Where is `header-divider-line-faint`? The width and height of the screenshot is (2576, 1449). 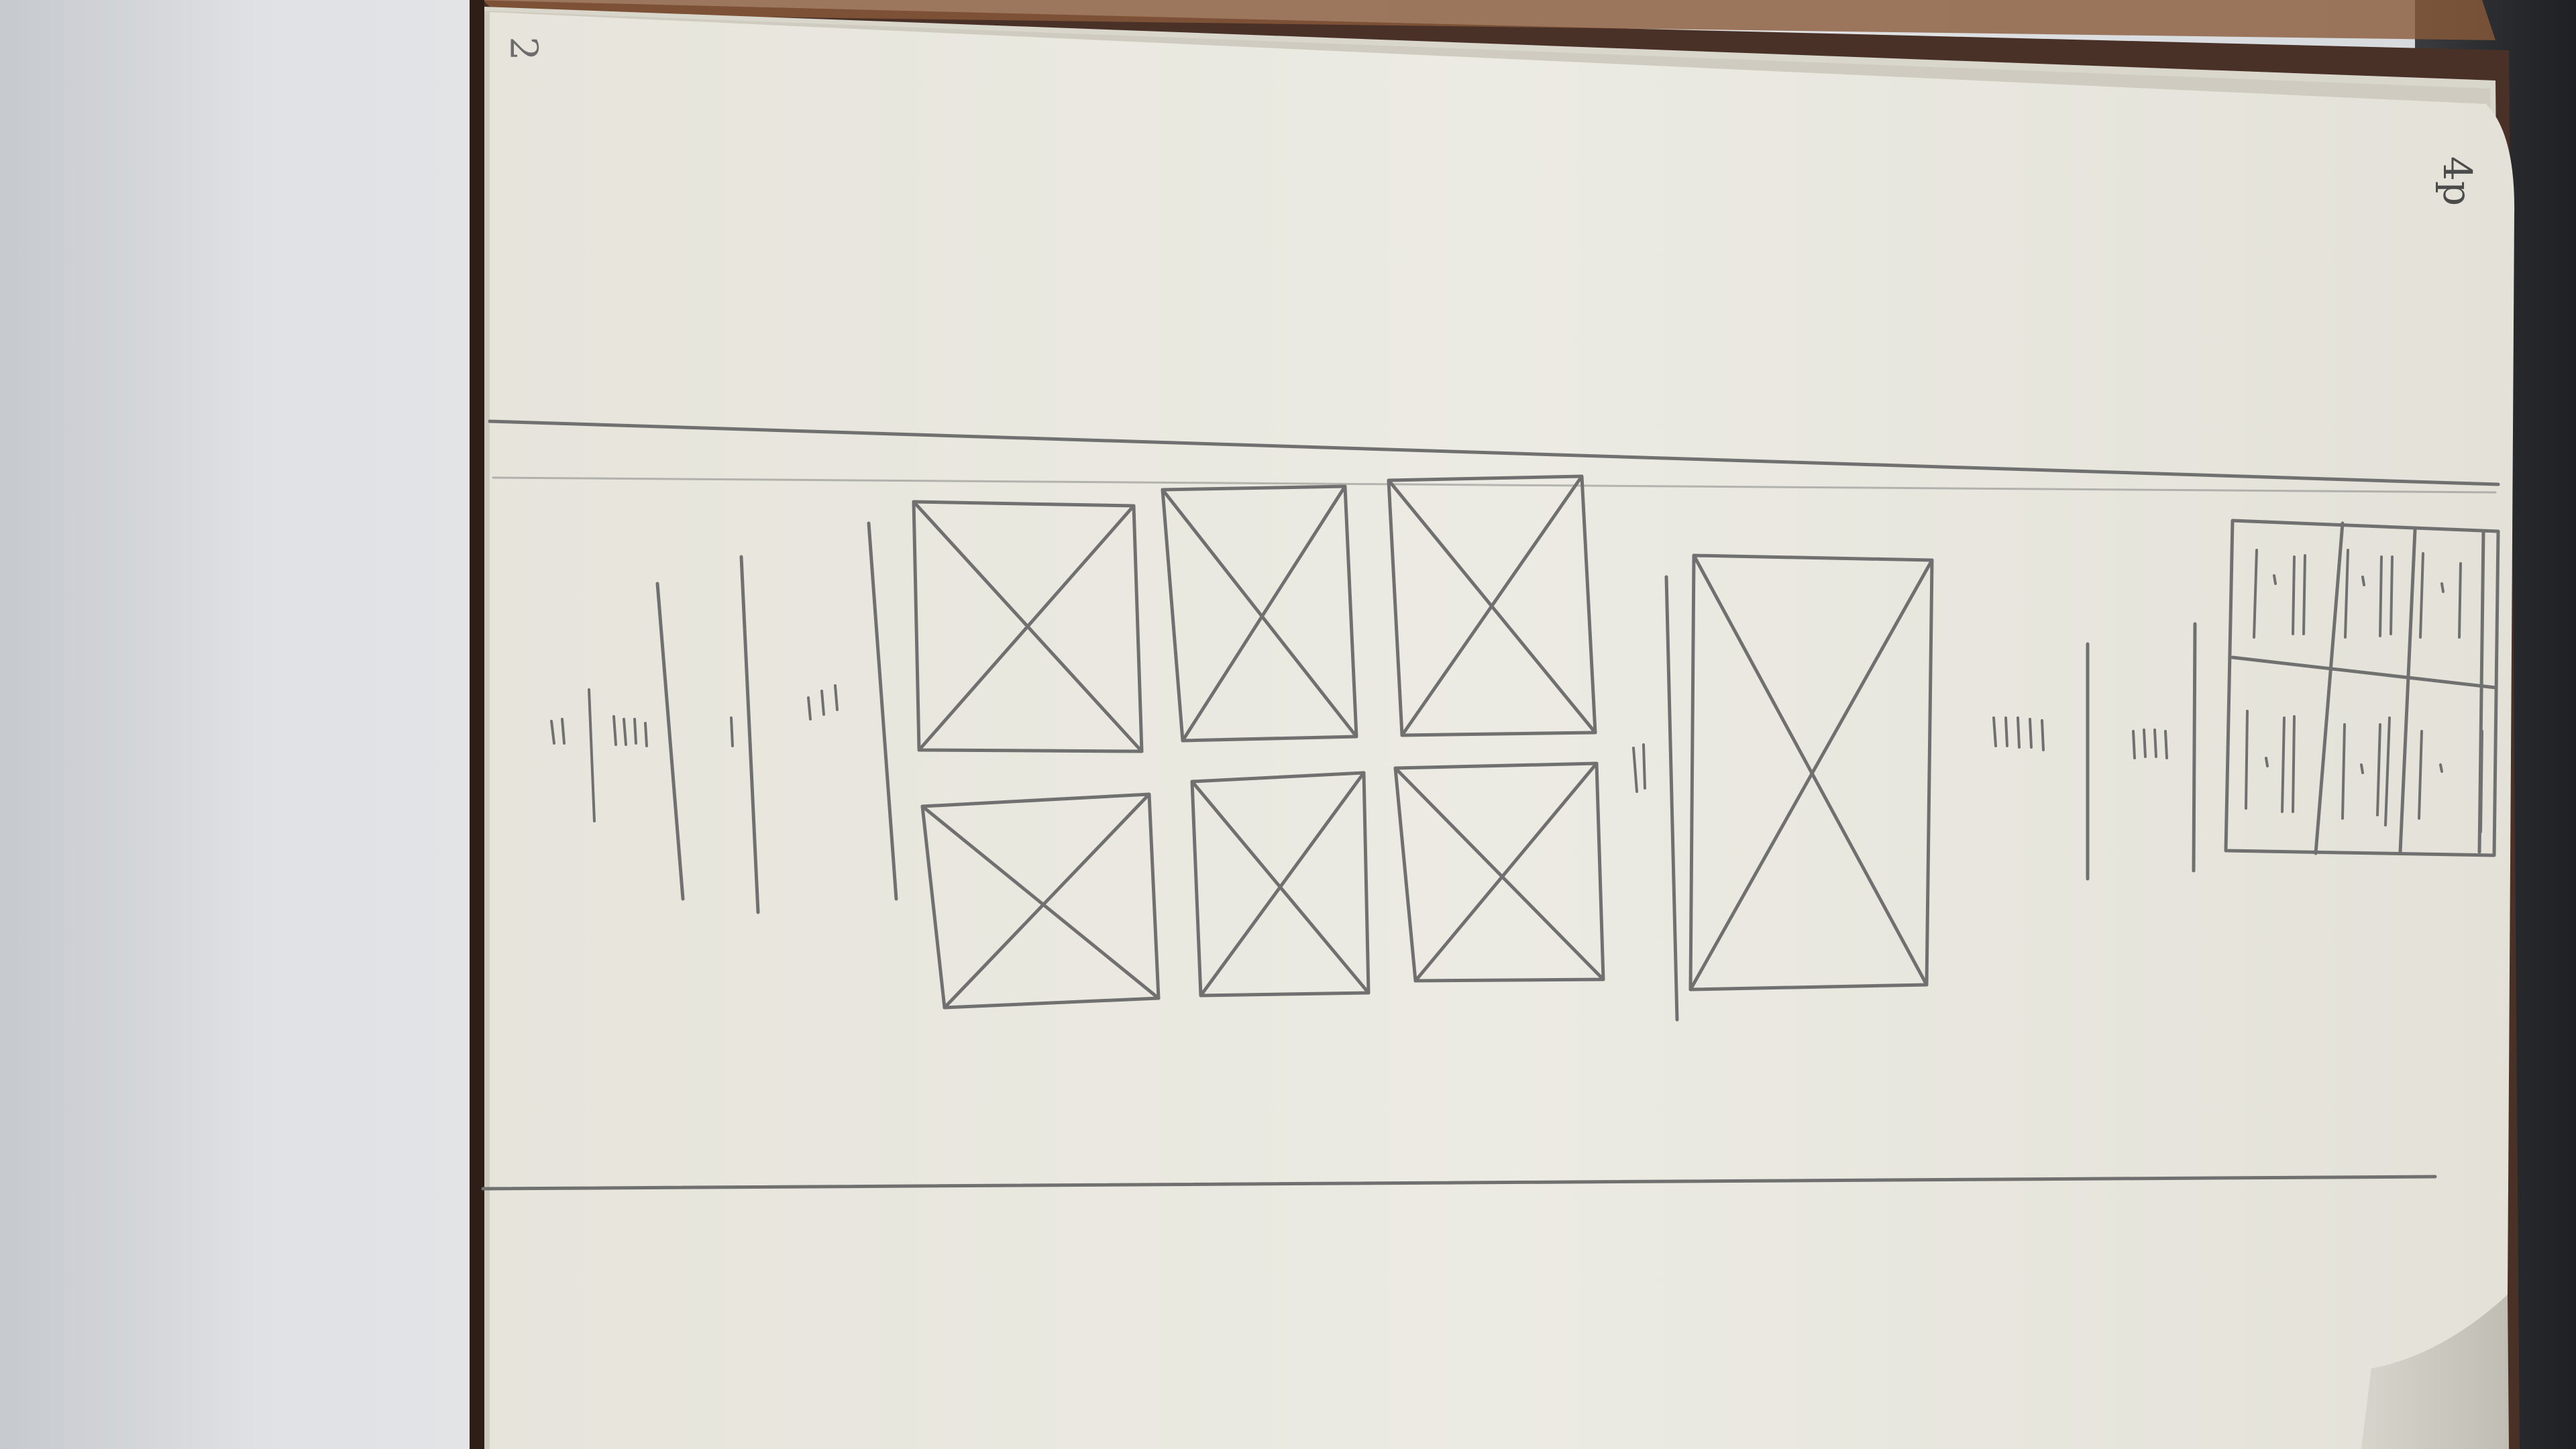 header-divider-line-faint is located at coordinates (1494, 485).